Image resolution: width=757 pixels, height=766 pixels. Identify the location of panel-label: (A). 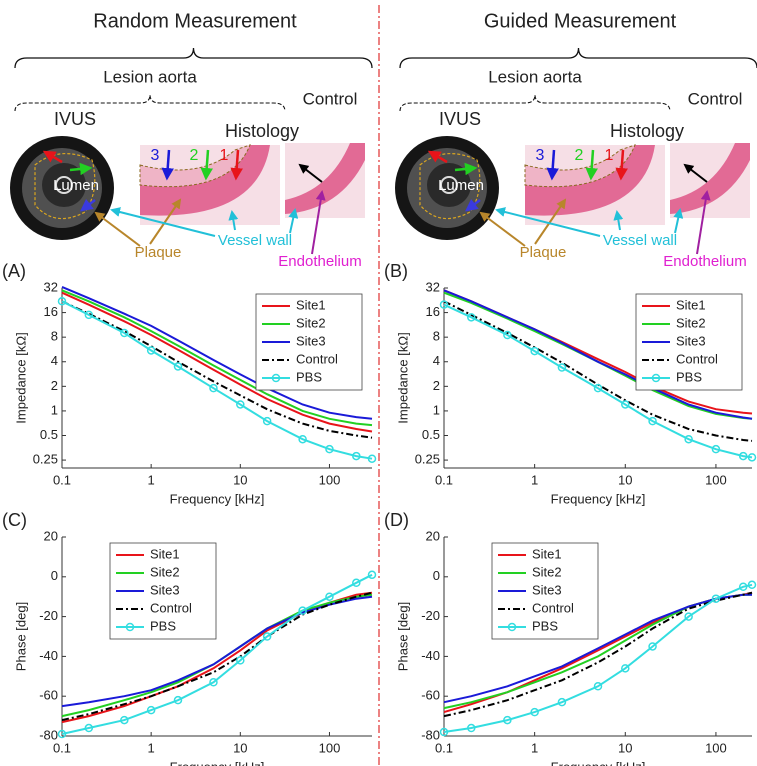
(14, 271).